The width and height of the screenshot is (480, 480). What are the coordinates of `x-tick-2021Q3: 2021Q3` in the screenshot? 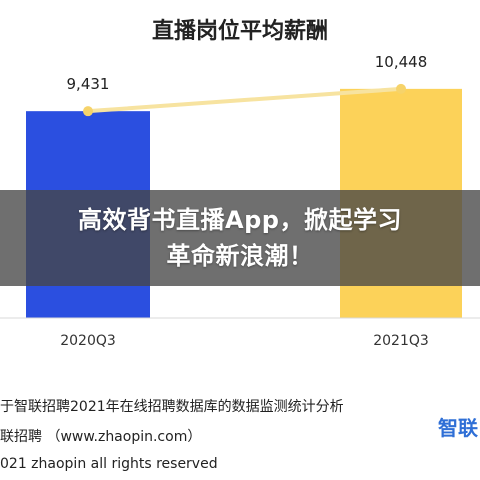 It's located at (401, 341).